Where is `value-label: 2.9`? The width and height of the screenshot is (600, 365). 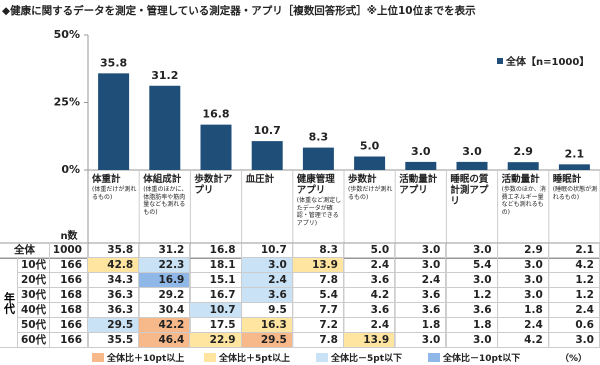
value-label: 2.9 is located at coordinates (523, 151).